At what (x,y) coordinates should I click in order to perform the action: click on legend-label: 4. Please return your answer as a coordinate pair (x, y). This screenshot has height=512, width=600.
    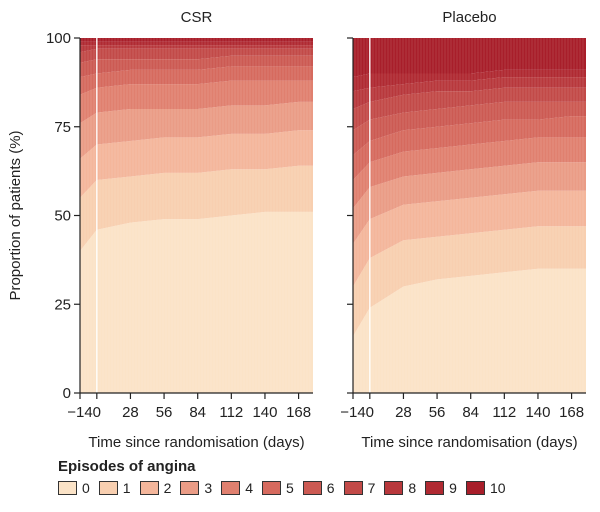
    Looking at the image, I should click on (249, 488).